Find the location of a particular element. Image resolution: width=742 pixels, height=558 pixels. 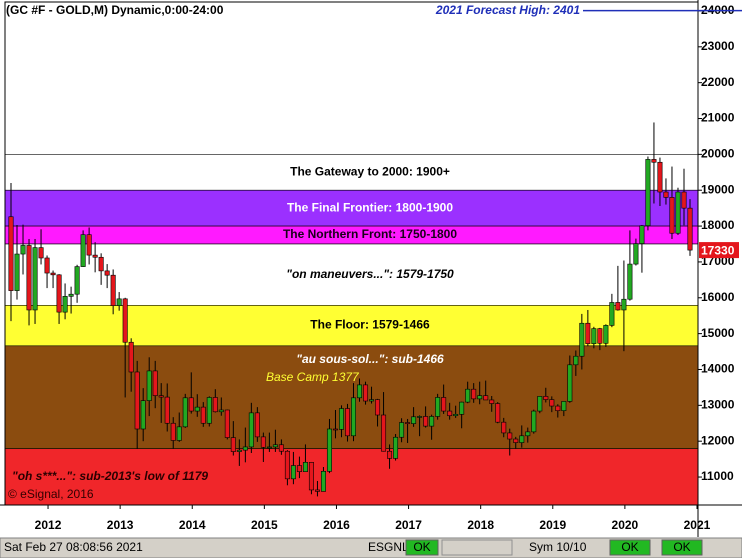

status-ok-box is located at coordinates (422, 547).